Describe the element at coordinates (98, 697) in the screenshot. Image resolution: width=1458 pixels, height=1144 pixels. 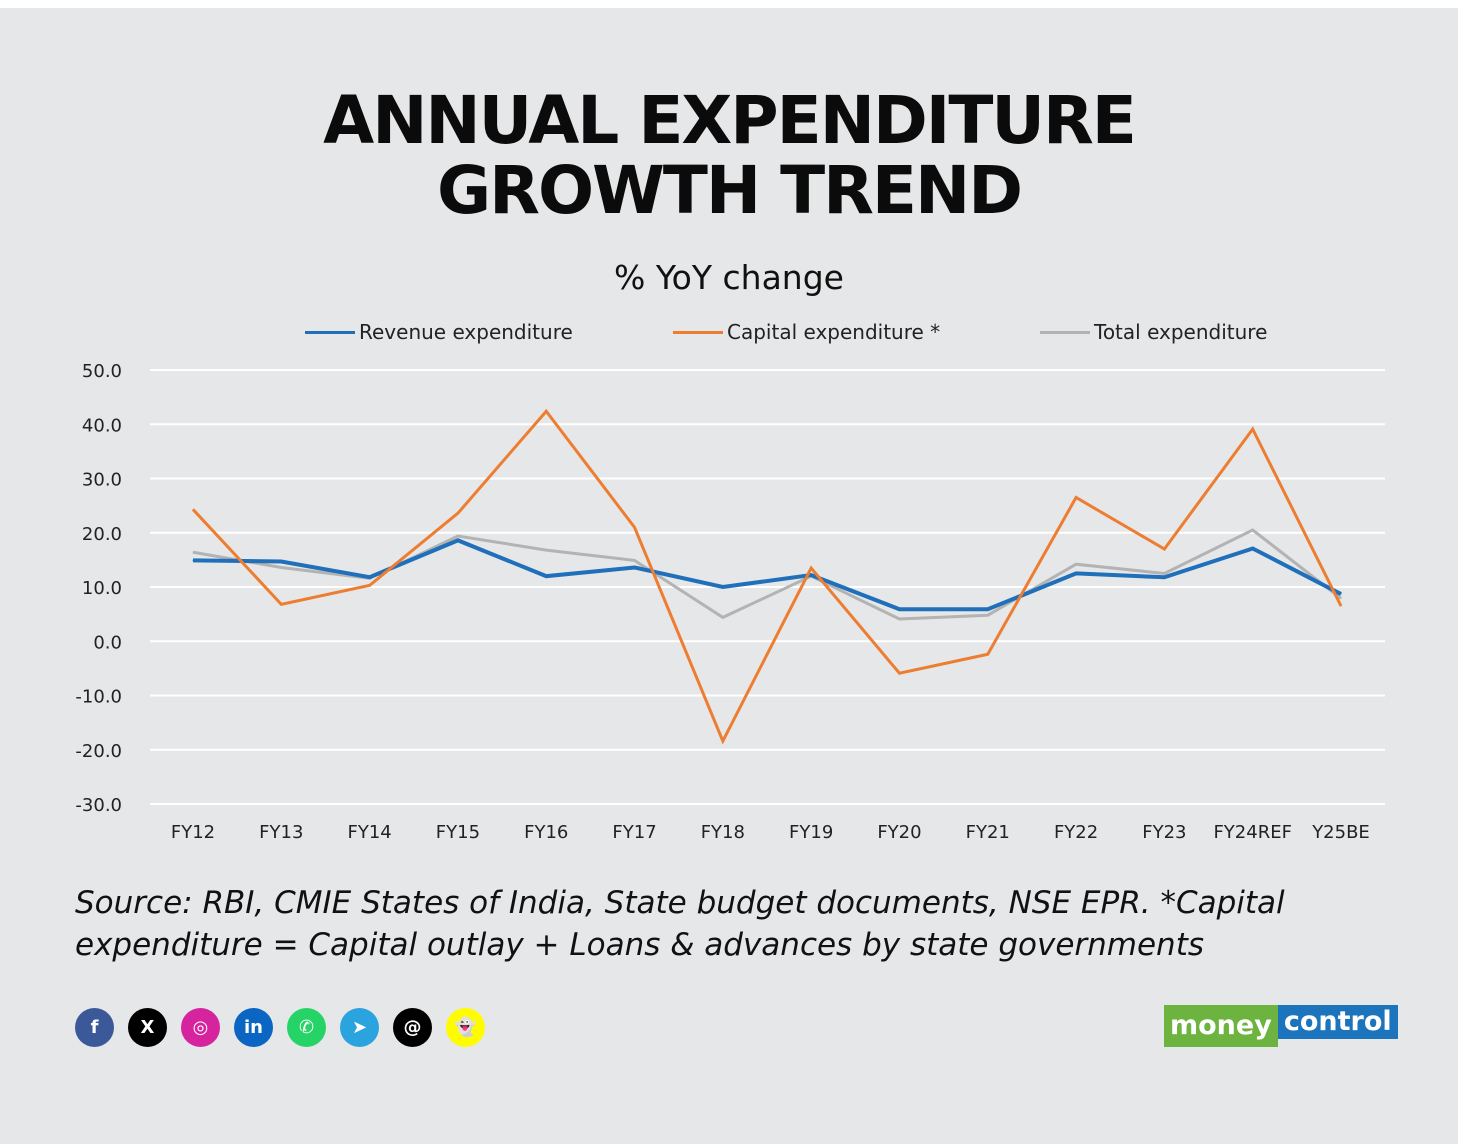
I see `y-tick-label: -10.0` at that location.